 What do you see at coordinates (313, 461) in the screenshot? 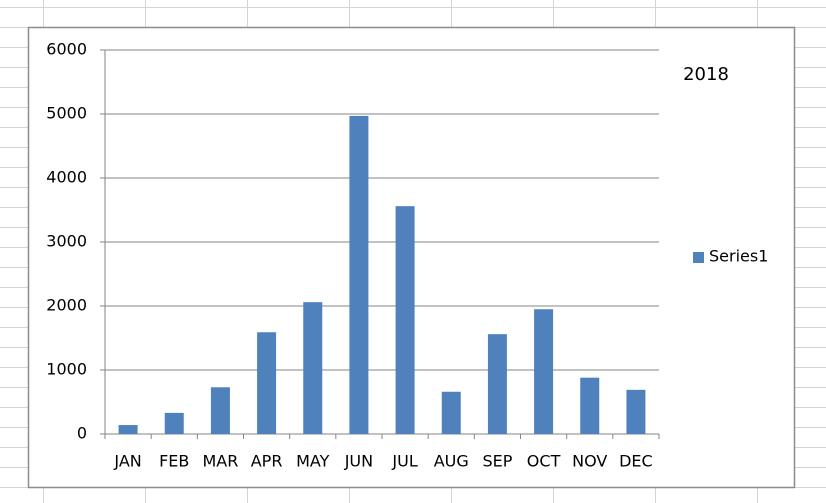
I see `x-tick-label: MAY` at bounding box center [313, 461].